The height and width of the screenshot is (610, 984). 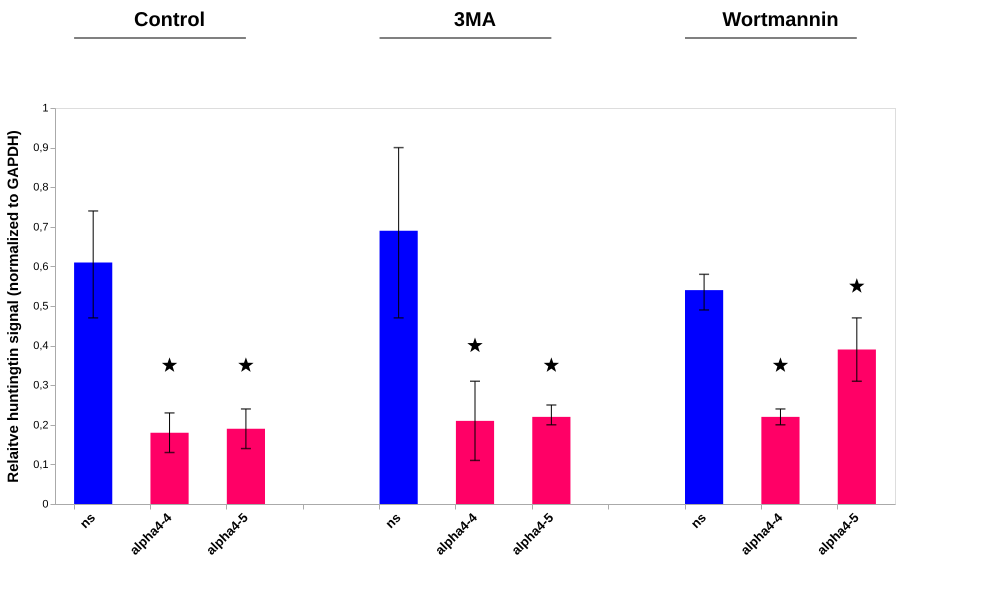 What do you see at coordinates (40, 148) in the screenshot?
I see `y-tick-label: 0,9` at bounding box center [40, 148].